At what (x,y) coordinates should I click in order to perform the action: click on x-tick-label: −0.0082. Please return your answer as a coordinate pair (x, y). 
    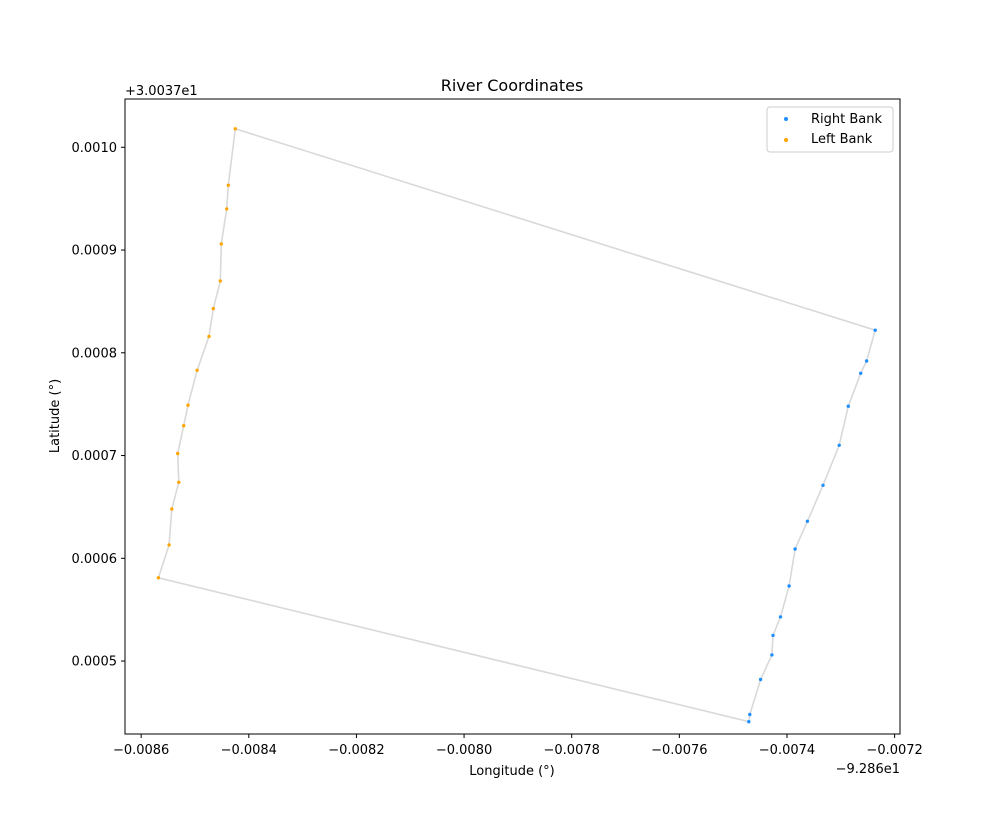
    Looking at the image, I should click on (356, 750).